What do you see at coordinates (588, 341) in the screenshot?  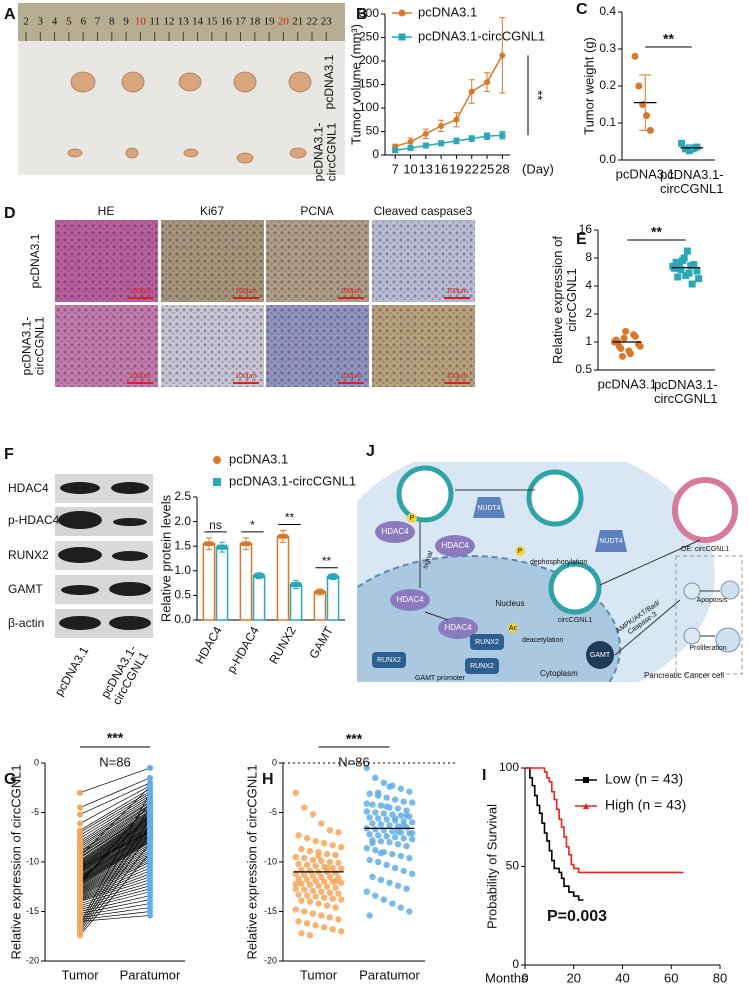 I see `y-tick-label: 1` at bounding box center [588, 341].